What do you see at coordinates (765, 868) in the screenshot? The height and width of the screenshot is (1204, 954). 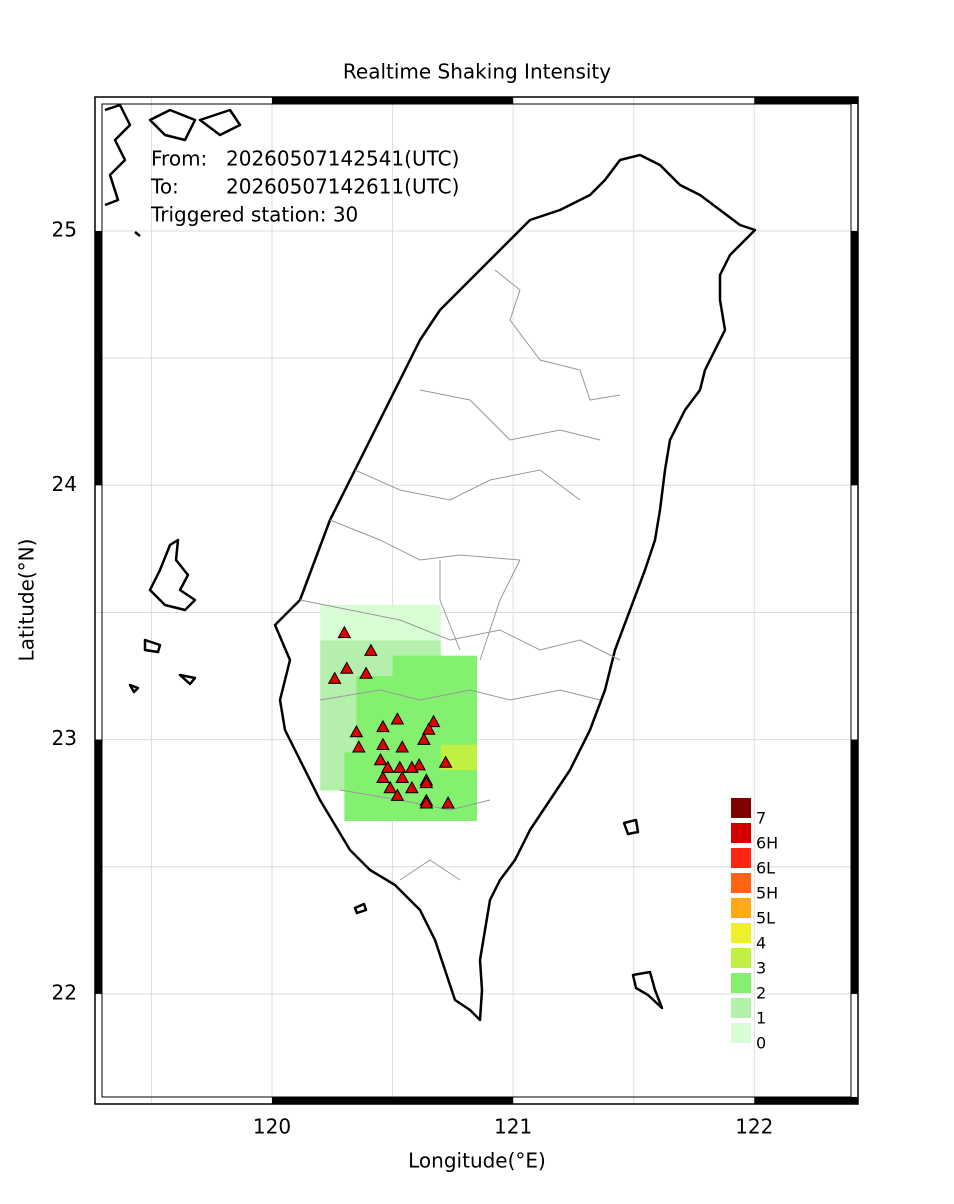 I see `legend-label: 6L` at bounding box center [765, 868].